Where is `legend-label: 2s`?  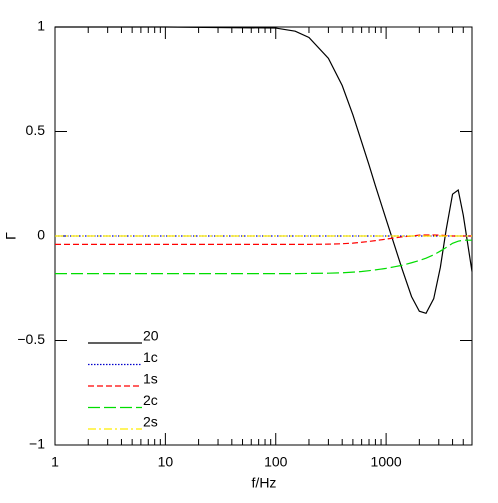 legend-label: 2s is located at coordinates (150, 422).